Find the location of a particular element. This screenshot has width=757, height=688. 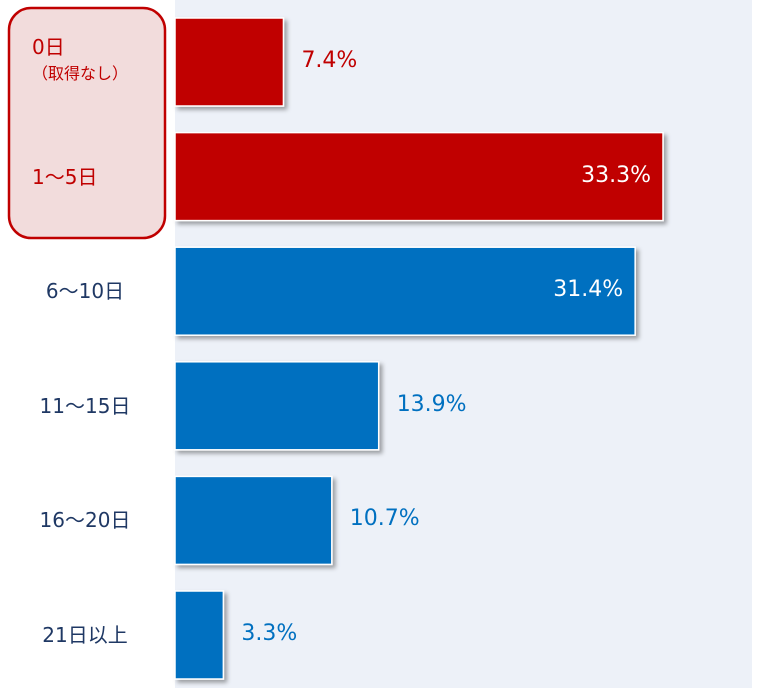

value-label: 33.3% is located at coordinates (616, 175).